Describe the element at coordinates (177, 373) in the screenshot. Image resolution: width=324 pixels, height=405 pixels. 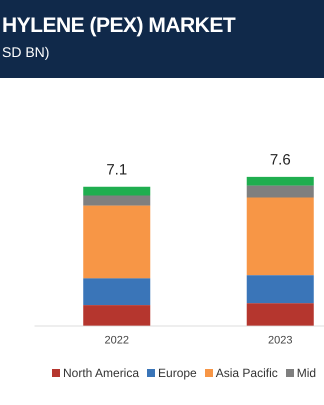
I see `legend-label: Europe` at that location.